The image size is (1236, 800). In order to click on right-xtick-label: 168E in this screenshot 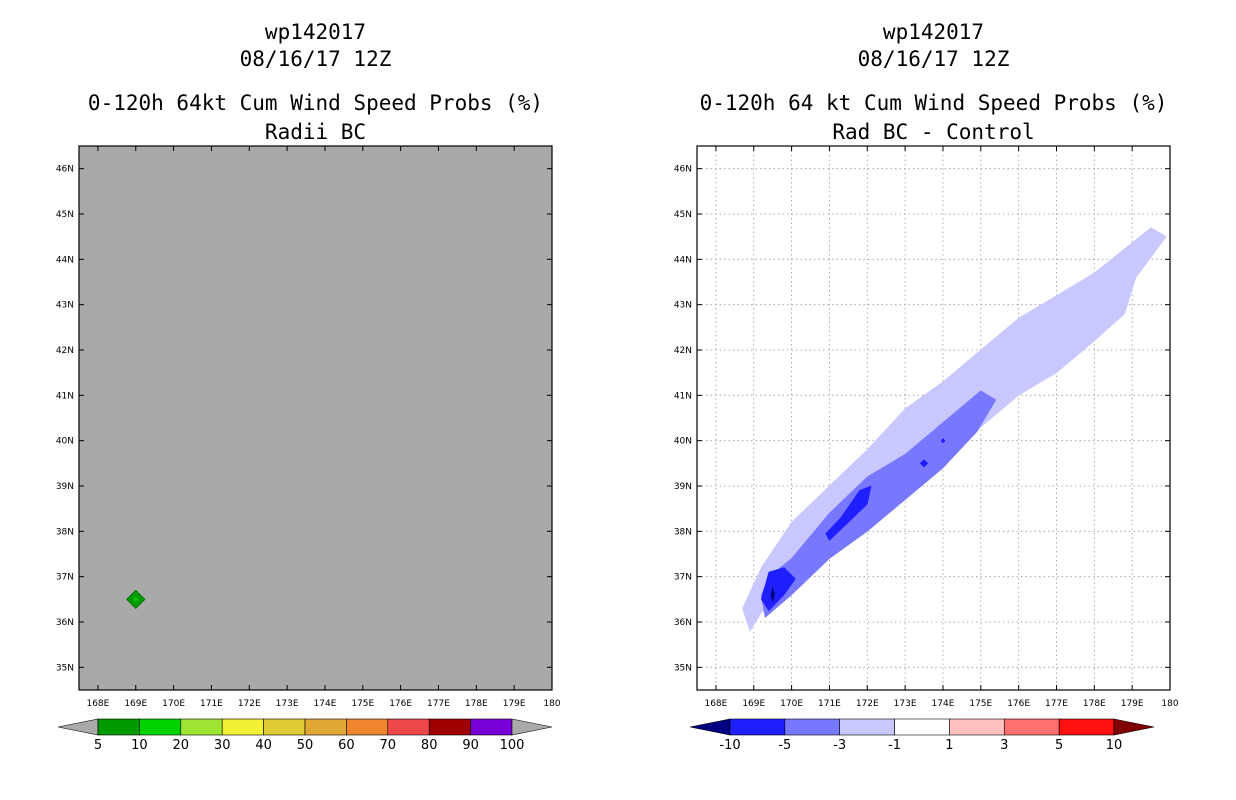, I will do `click(715, 704)`.